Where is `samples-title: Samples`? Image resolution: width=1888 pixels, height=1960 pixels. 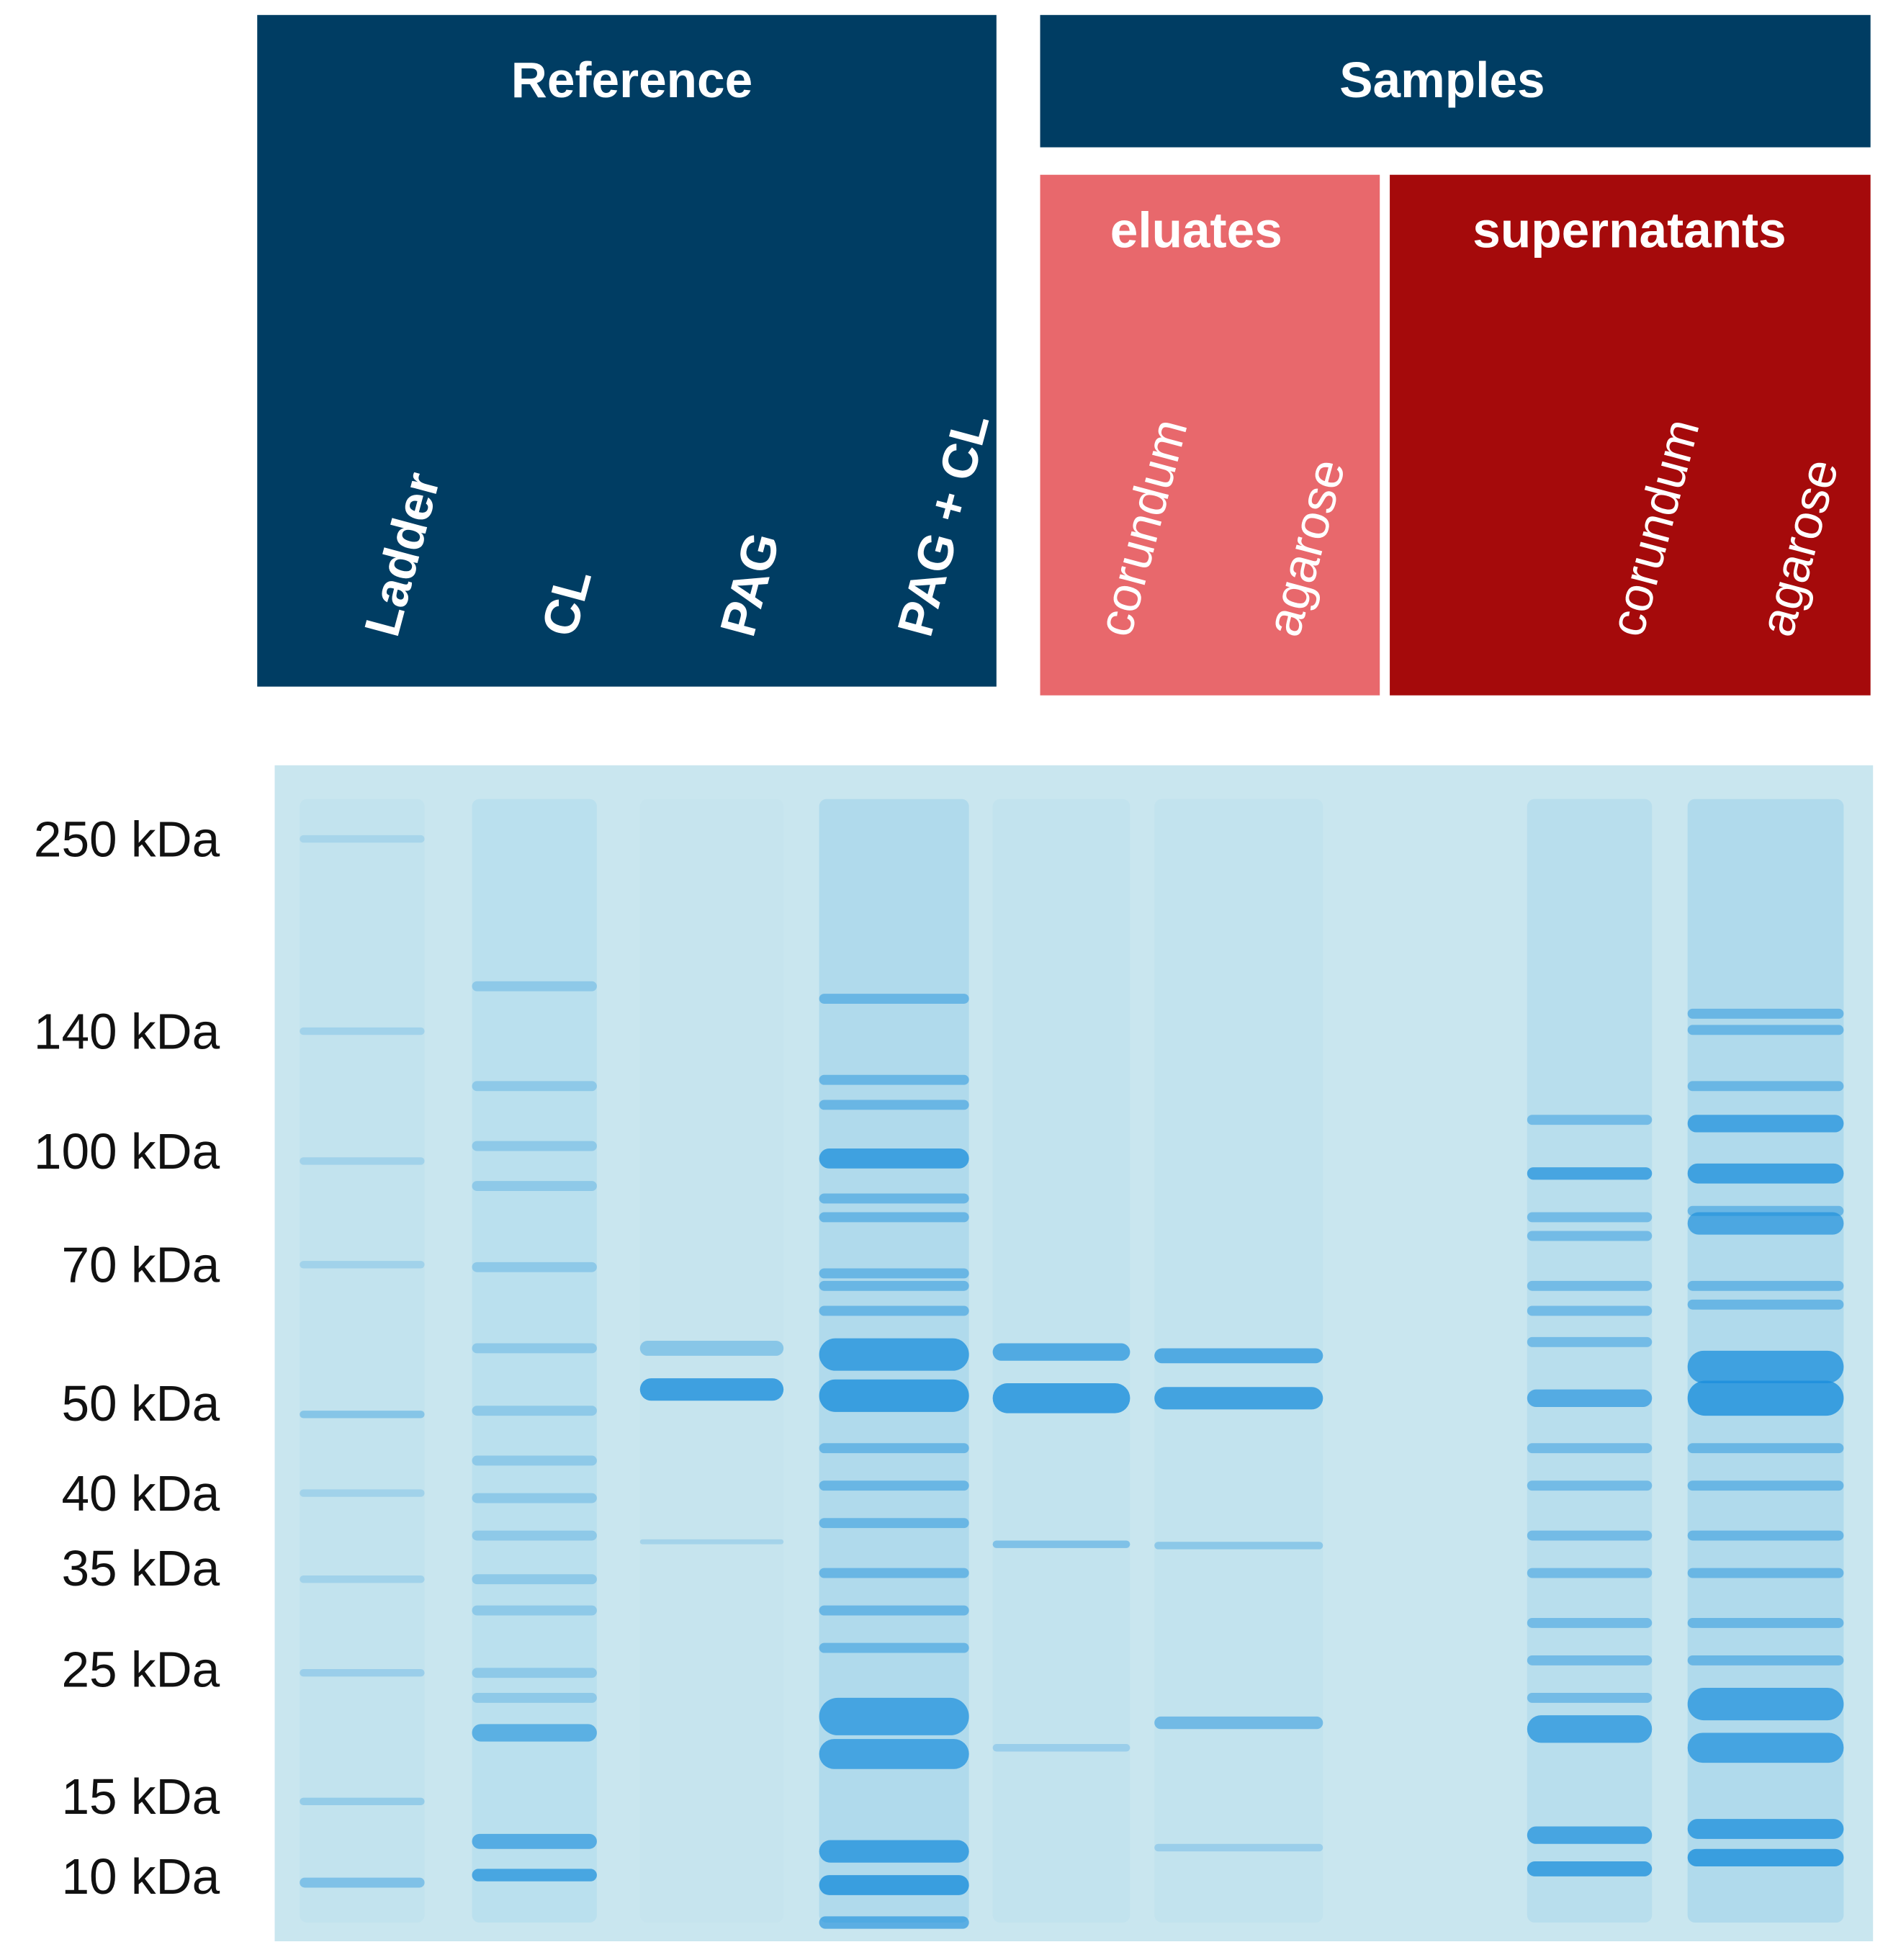
samples-title: Samples is located at coordinates (1442, 80).